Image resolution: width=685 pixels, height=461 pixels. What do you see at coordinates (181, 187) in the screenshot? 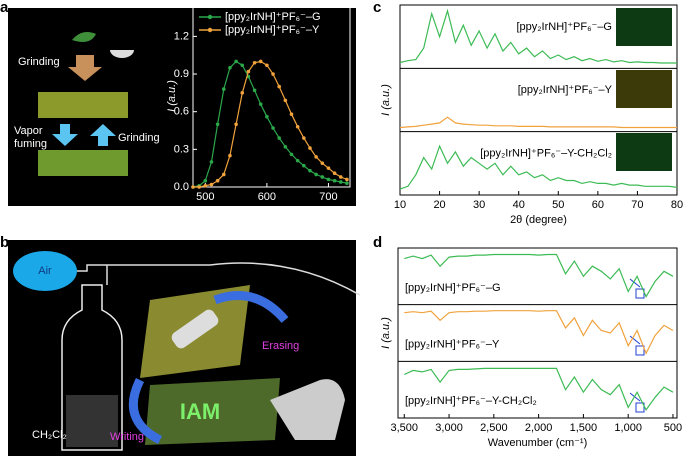
I see `y-tick-label: 0.0` at bounding box center [181, 187].